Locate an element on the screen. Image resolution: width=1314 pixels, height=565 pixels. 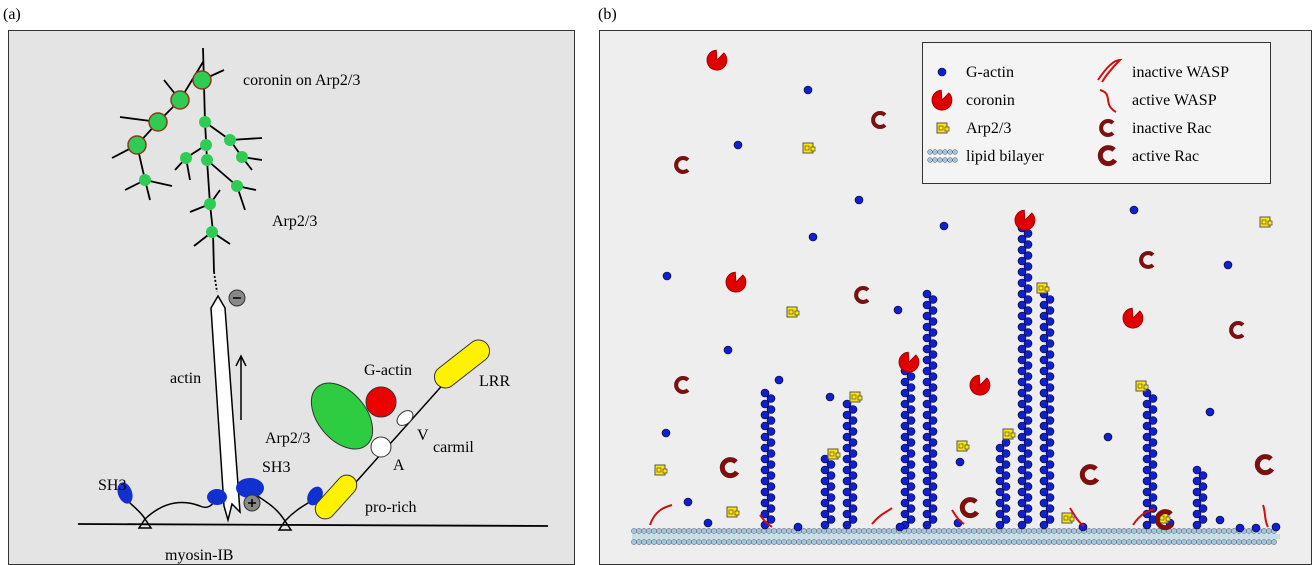
label: SH3 is located at coordinates (112, 485).